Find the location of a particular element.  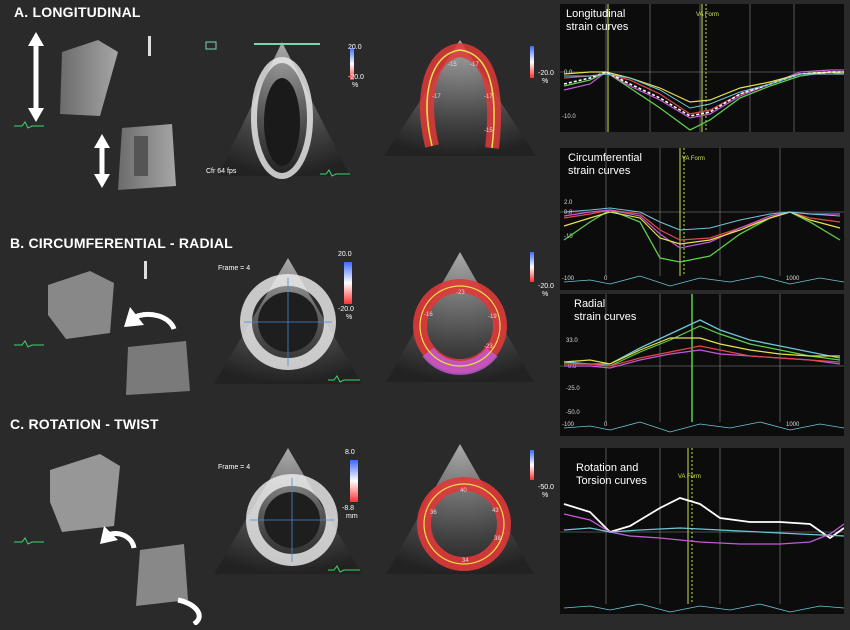

rot-vaform-label: VA Form is located at coordinates (689, 477).